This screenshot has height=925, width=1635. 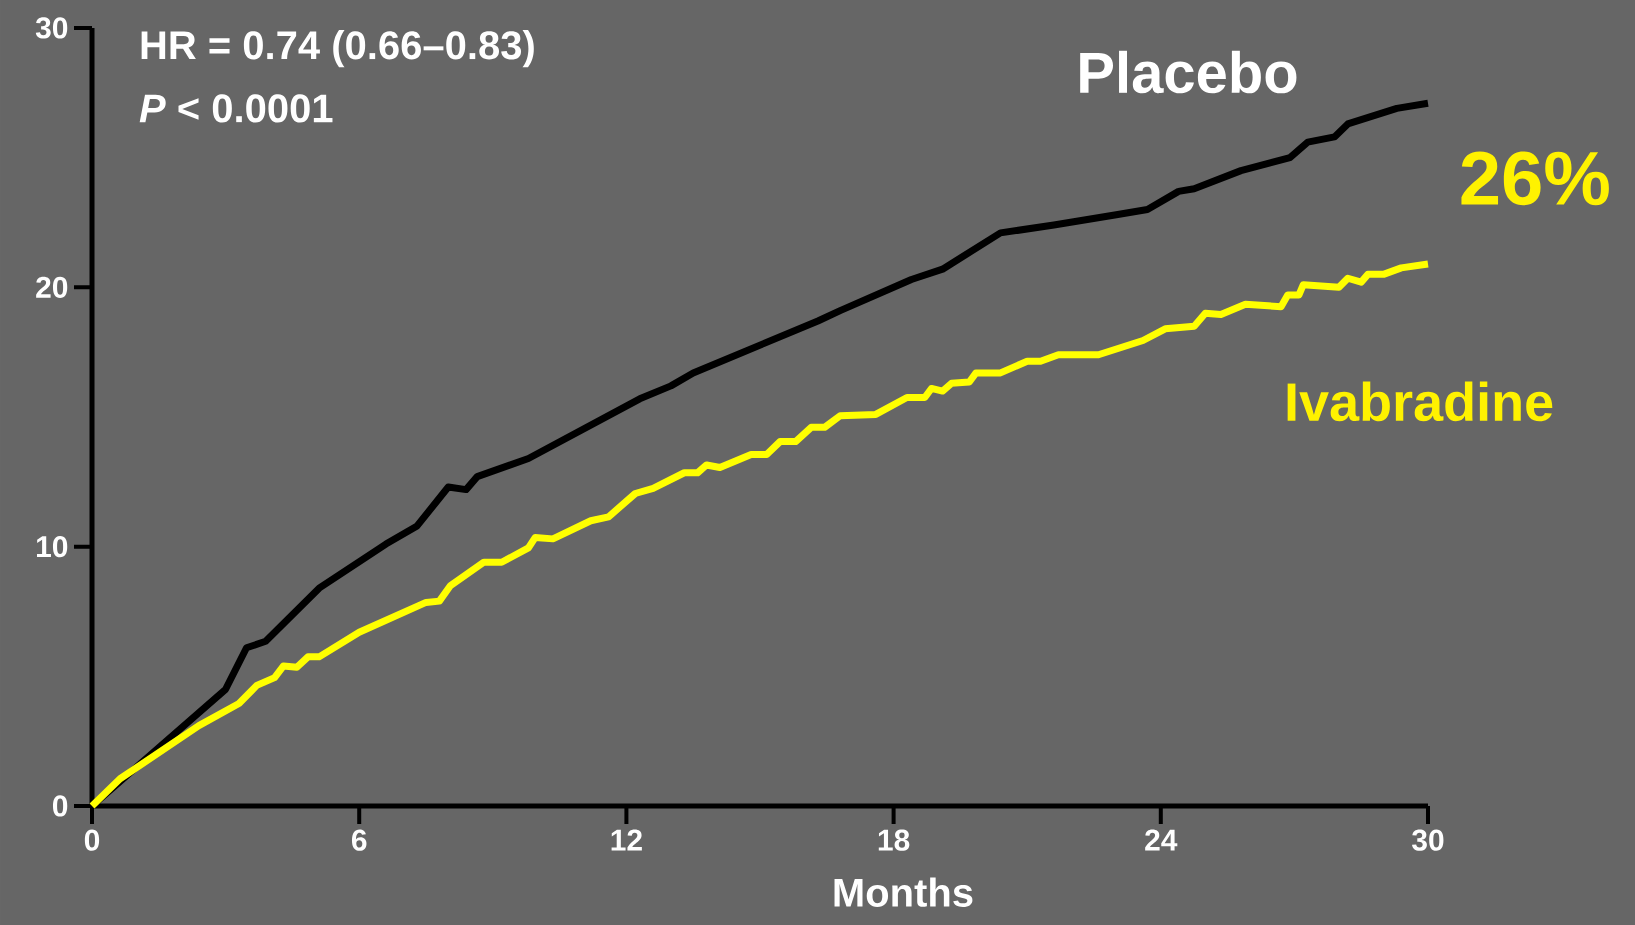 I want to click on series-label: Placebo, so click(x=1188, y=72).